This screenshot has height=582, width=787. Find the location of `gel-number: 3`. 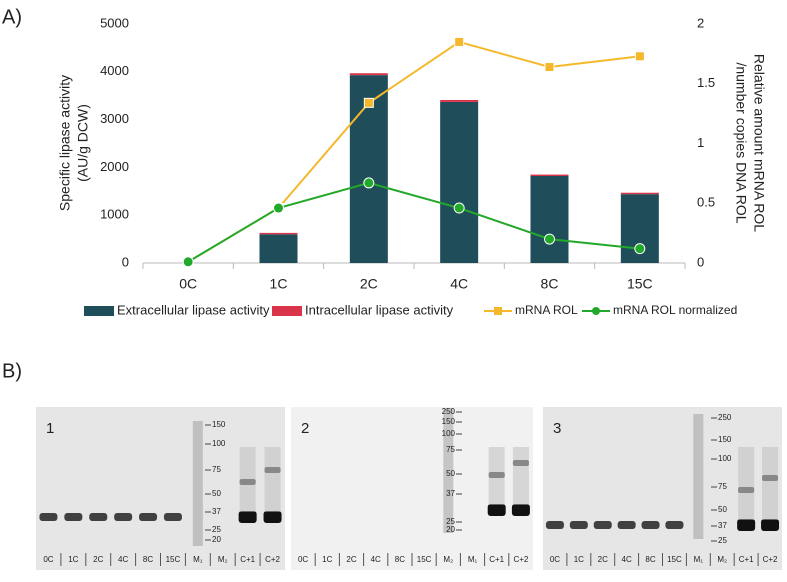

gel-number: 3 is located at coordinates (557, 428).